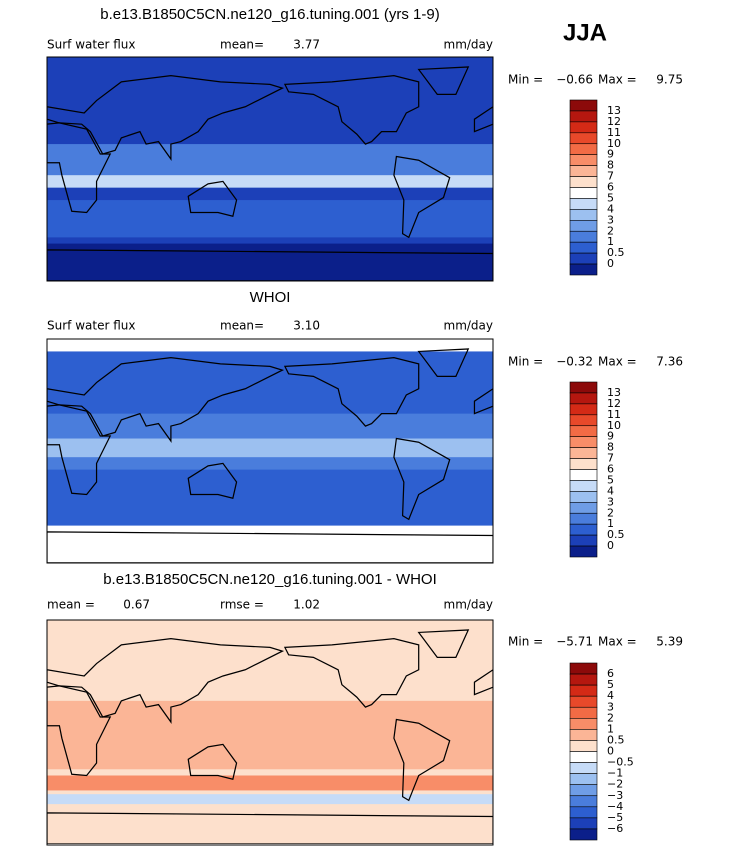 Image resolution: width=733 pixels, height=849 pixels. What do you see at coordinates (669, 642) in the screenshot?
I see `max-value: 5.39` at bounding box center [669, 642].